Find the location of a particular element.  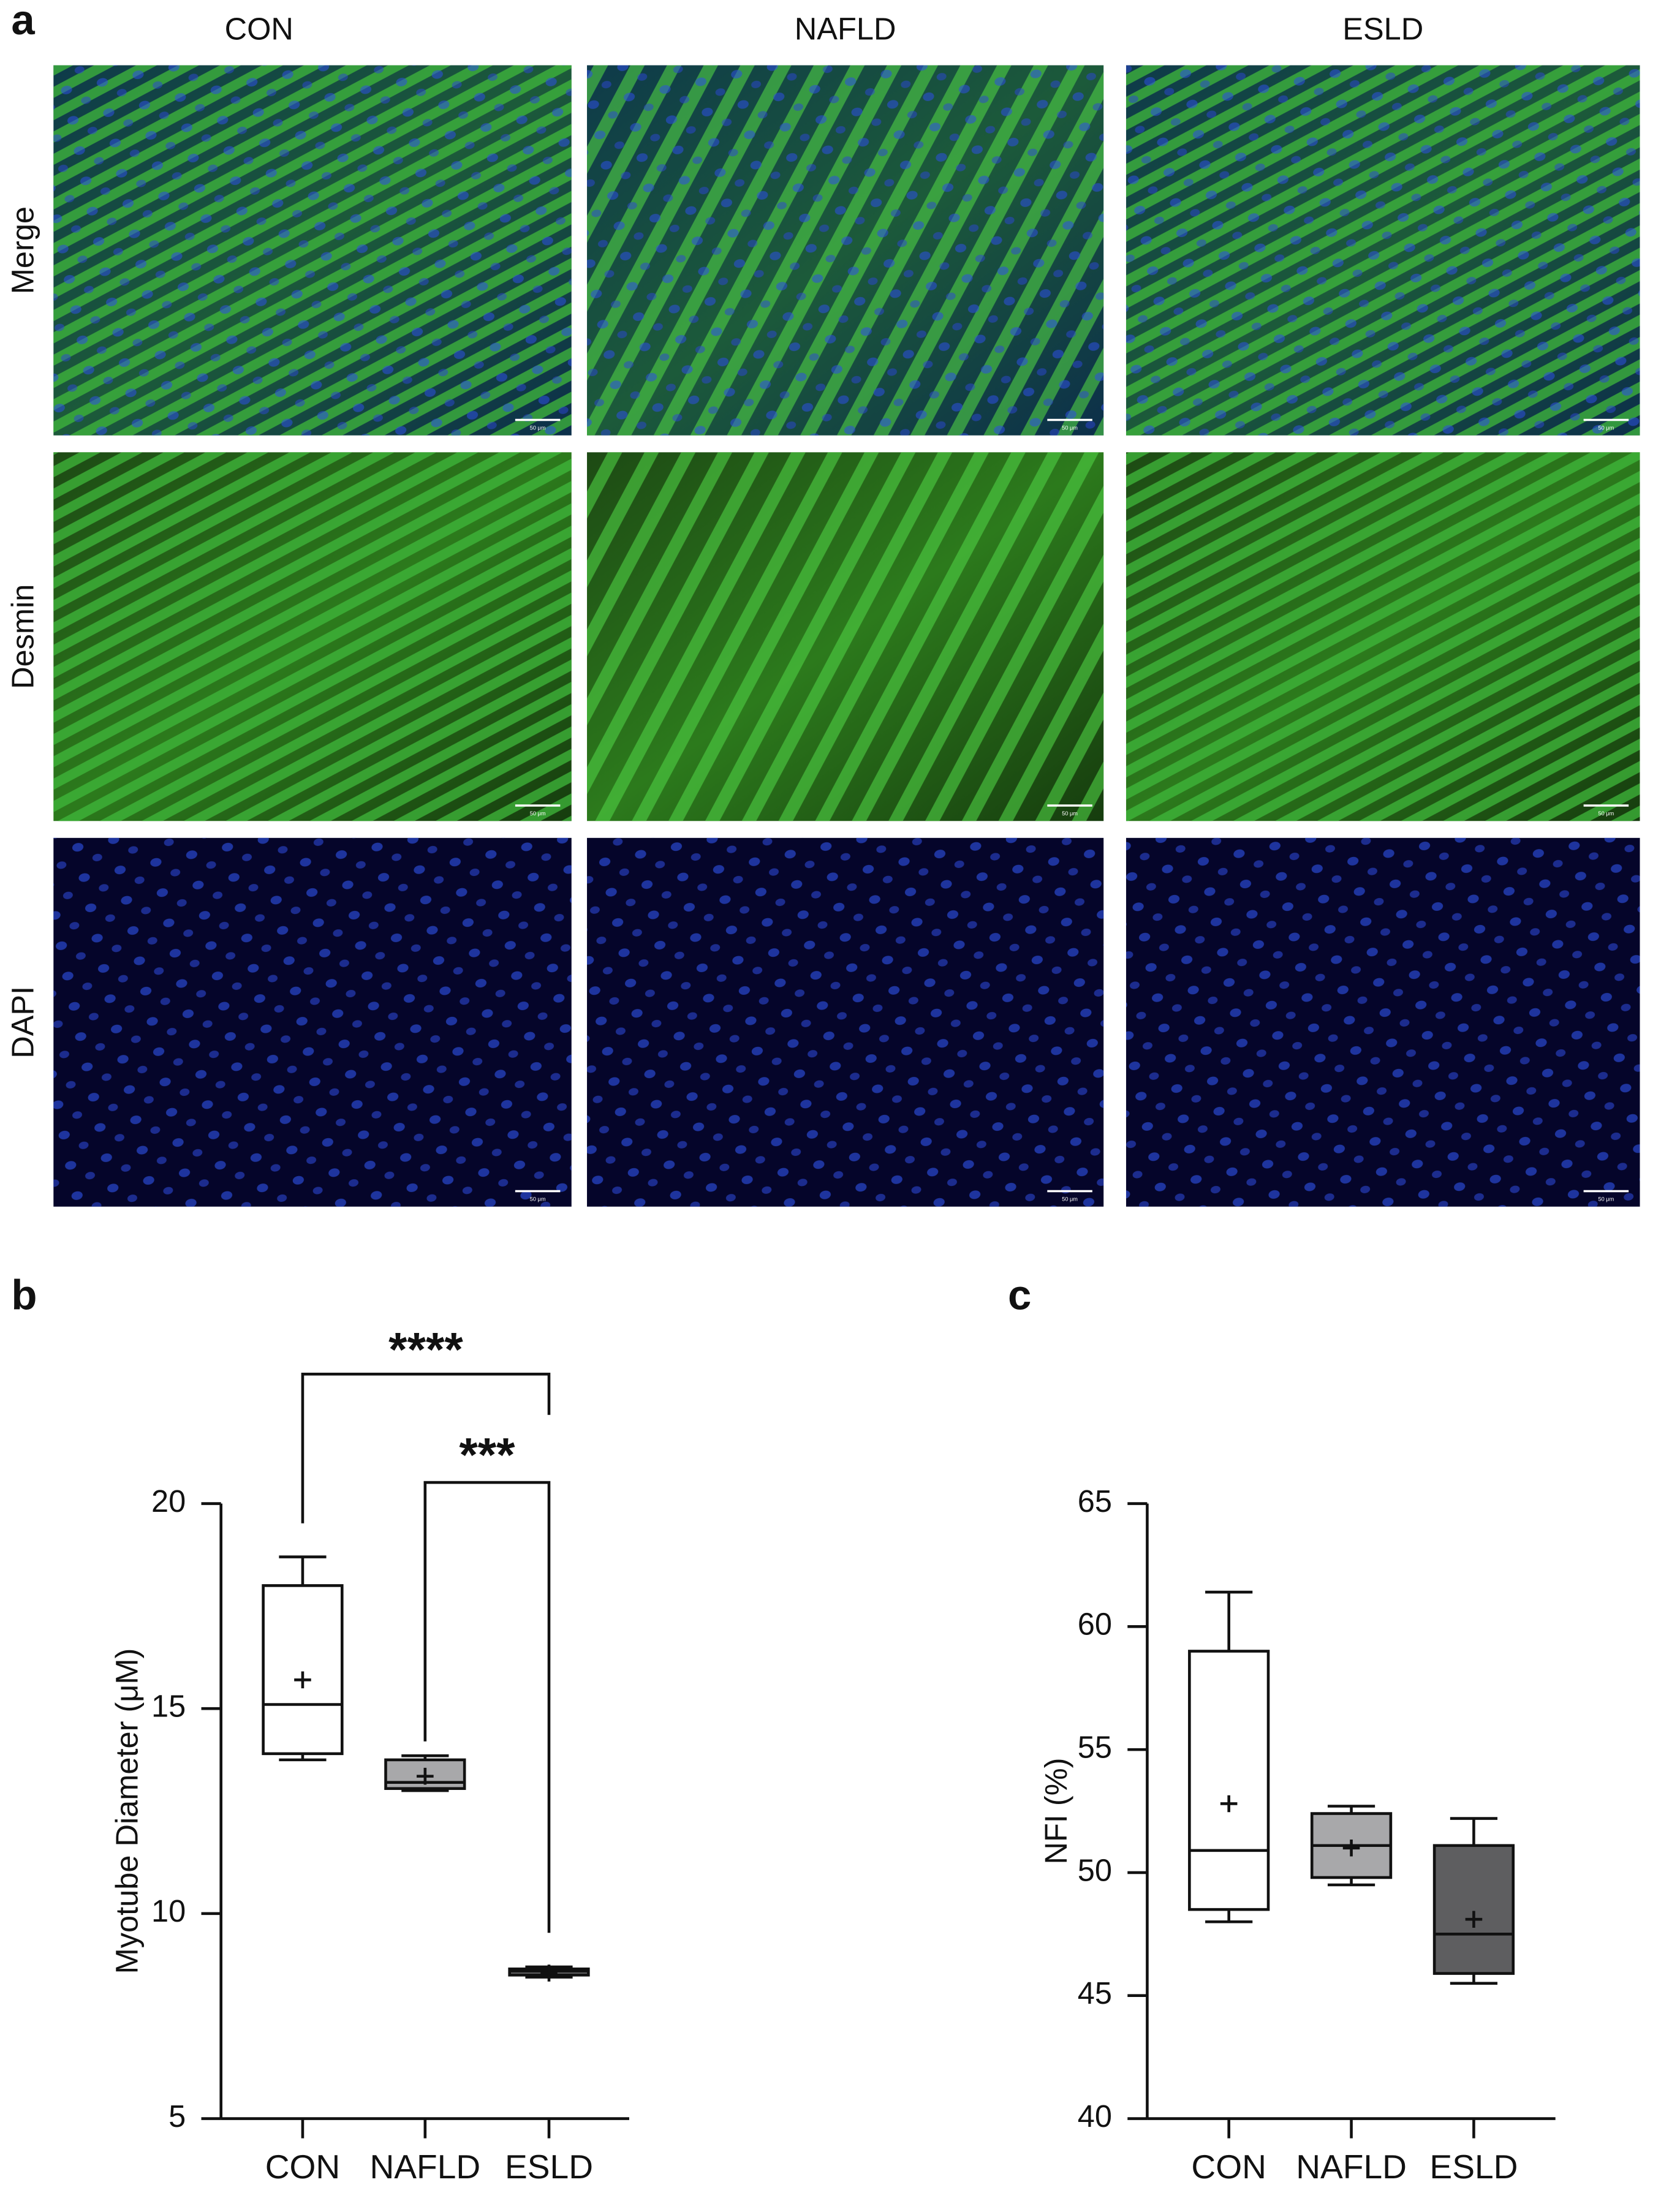

y-tick-label: 15 is located at coordinates (168, 1706).